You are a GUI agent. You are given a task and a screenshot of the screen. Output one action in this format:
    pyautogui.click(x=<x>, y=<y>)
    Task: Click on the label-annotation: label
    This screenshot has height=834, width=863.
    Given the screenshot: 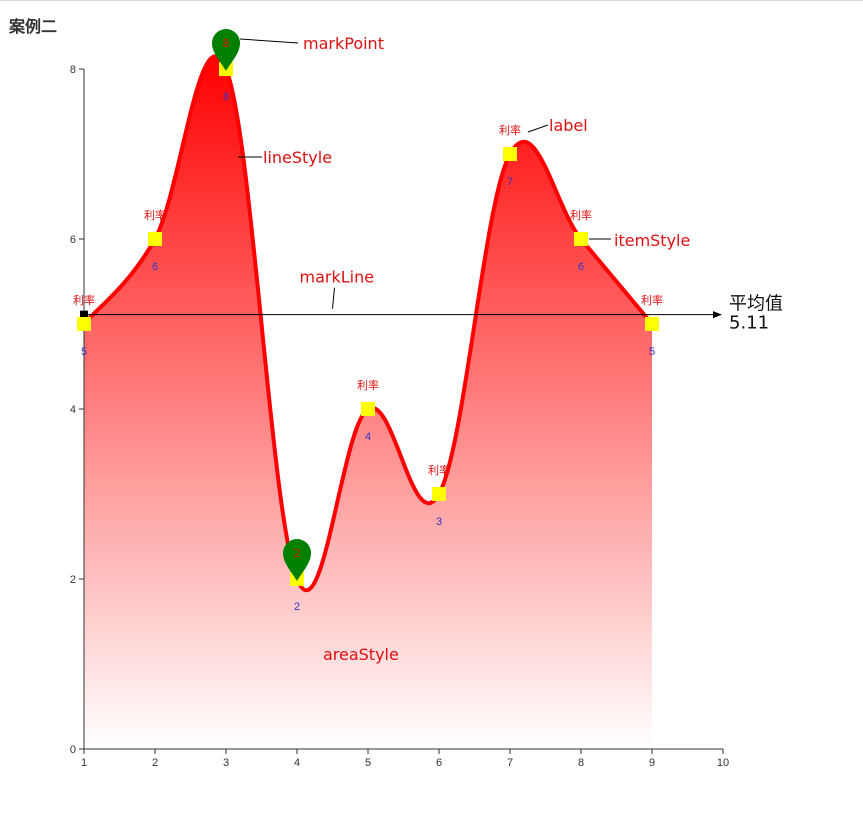 What is the action you would take?
    pyautogui.click(x=568, y=125)
    